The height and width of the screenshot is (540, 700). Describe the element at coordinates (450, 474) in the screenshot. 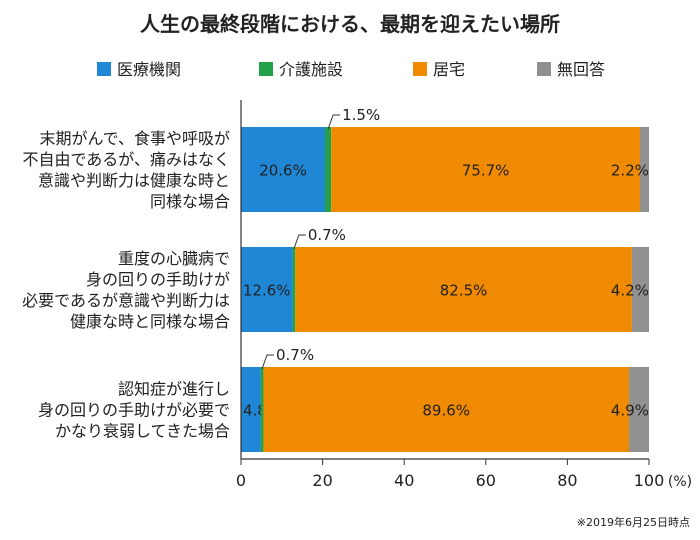

I see `x-axis-ticks: 0 20 40 60 80 100` at that location.